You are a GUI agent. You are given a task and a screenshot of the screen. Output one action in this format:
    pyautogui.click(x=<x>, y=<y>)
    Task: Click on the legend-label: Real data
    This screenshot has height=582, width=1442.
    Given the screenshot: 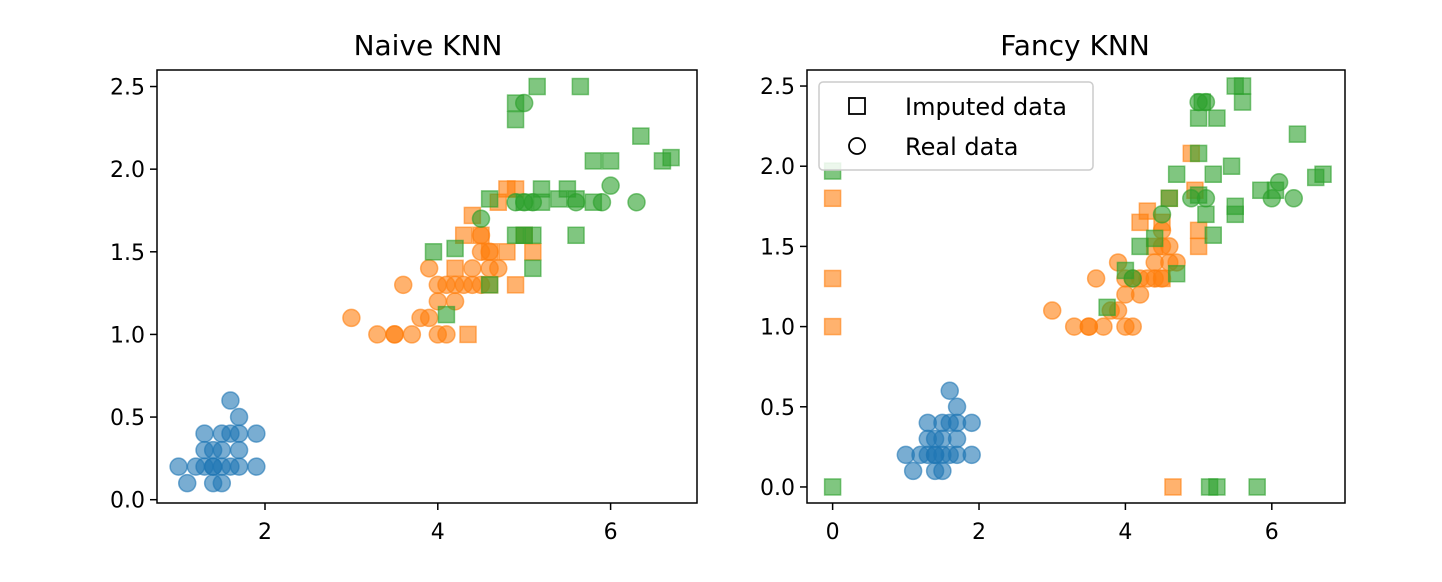 What is the action you would take?
    pyautogui.click(x=961, y=147)
    